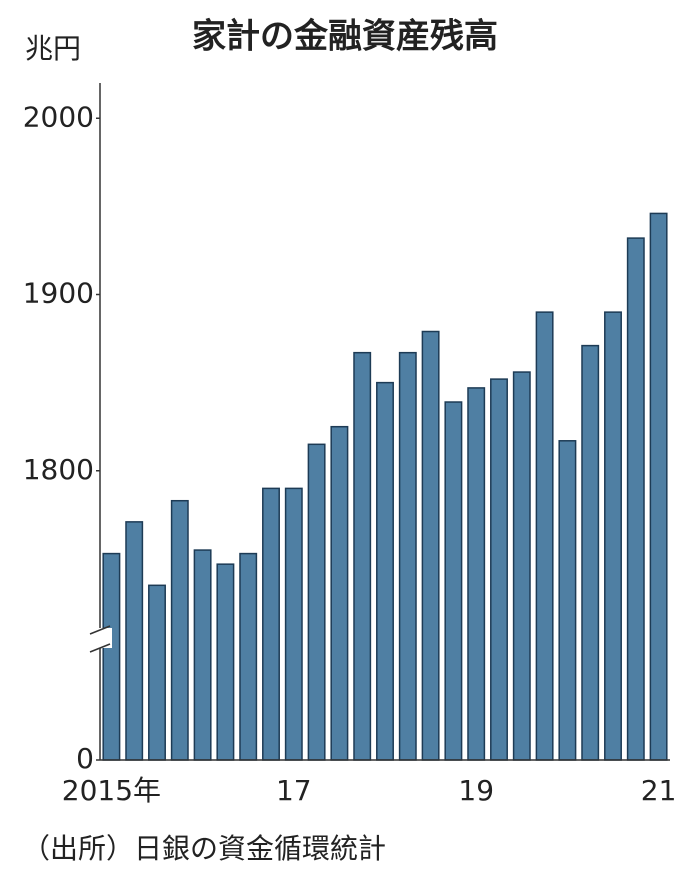 Image resolution: width=696 pixels, height=886 pixels. I want to click on source-note: （出所）日銀の資金循環統計, so click(204, 848).